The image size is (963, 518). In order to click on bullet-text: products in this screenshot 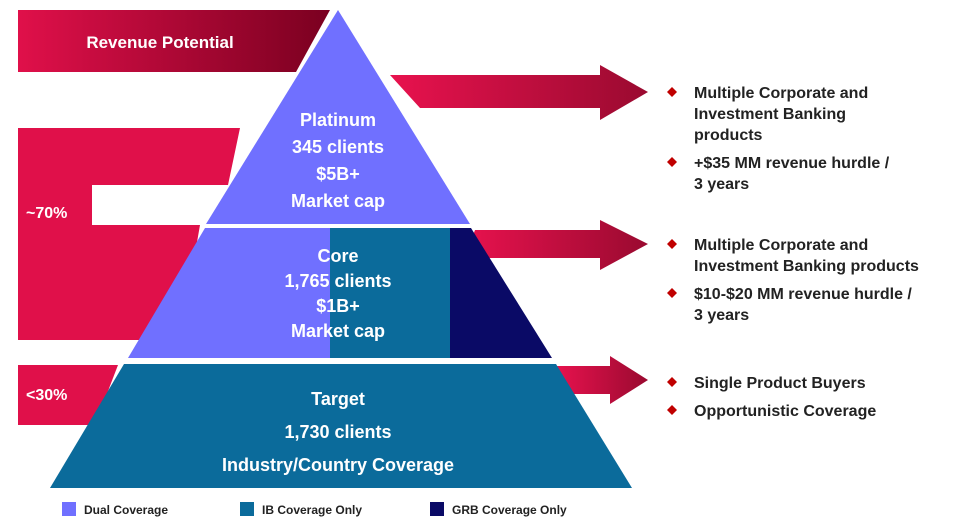, I will do `click(728, 135)`.